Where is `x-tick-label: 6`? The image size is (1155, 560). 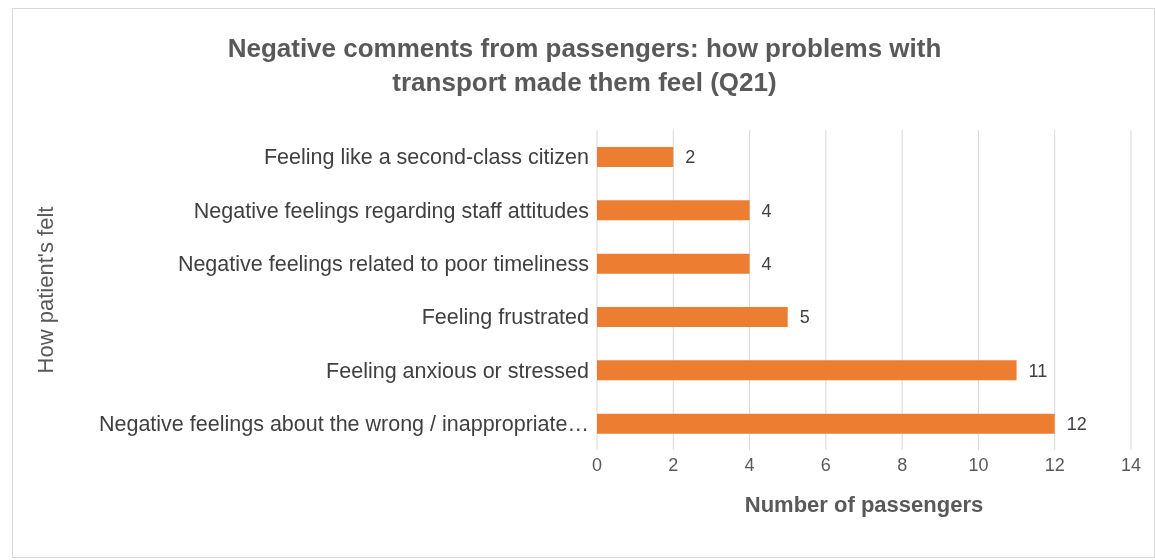
x-tick-label: 6 is located at coordinates (825, 464).